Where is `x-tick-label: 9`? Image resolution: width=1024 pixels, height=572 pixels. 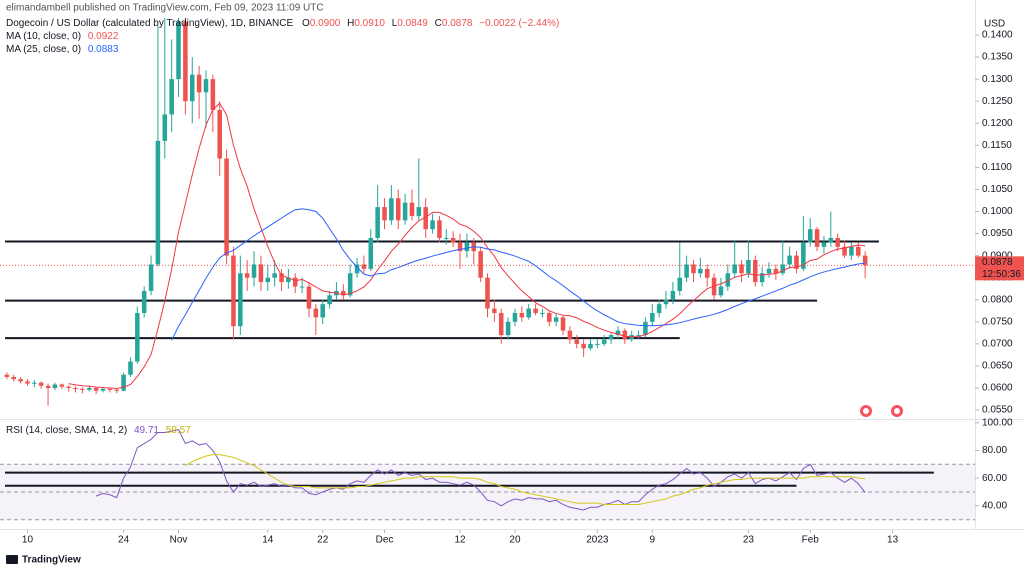
x-tick-label: 9 is located at coordinates (653, 540).